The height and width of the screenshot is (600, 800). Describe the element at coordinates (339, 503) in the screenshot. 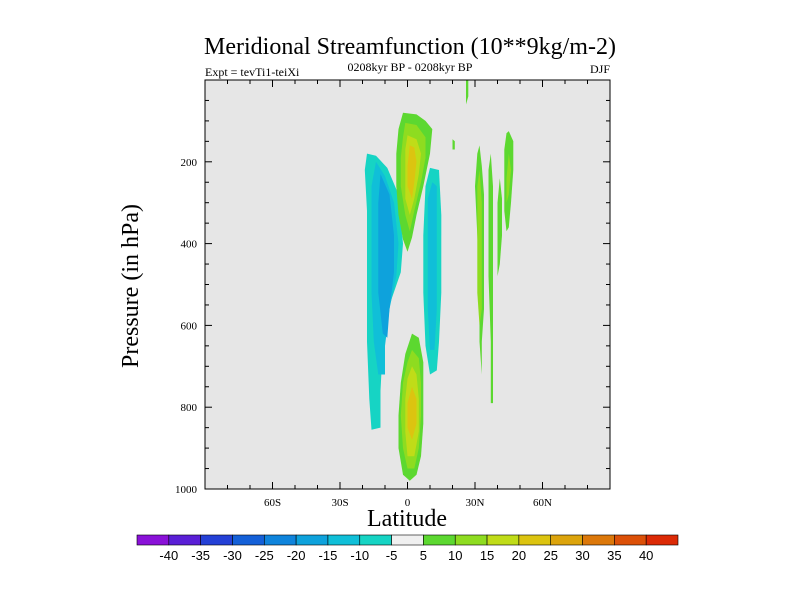

I see `x-tick-label: 30S` at that location.